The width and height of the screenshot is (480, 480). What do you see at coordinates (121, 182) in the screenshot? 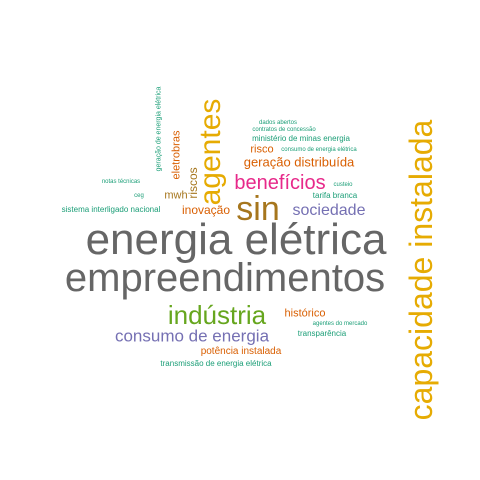
I see `word-notas-tecnicas: notas técnicas` at bounding box center [121, 182].